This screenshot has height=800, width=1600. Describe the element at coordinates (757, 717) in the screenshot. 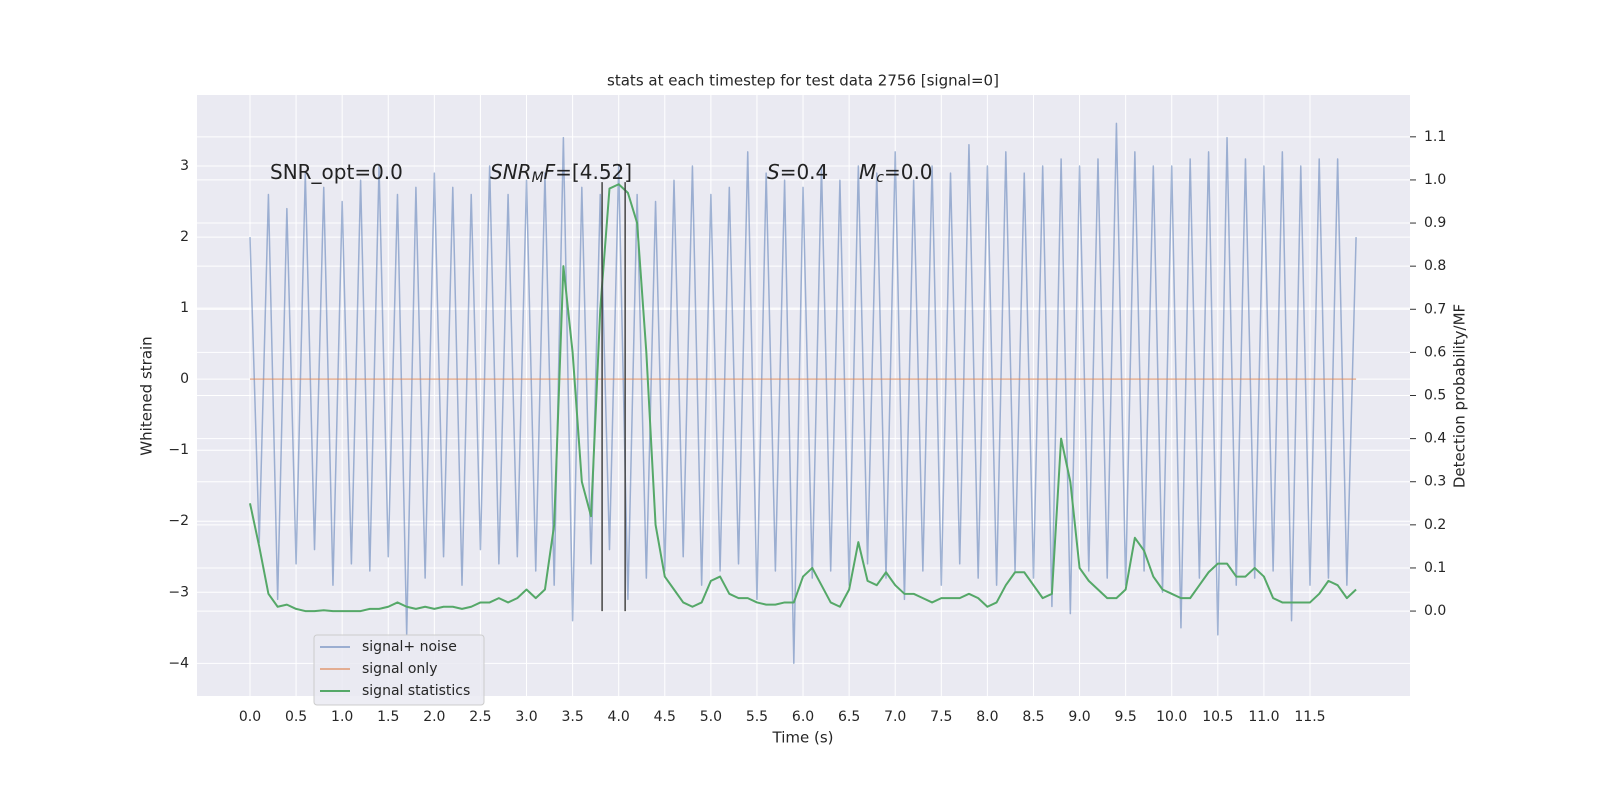

I see `x-tick-label: 5.5` at that location.